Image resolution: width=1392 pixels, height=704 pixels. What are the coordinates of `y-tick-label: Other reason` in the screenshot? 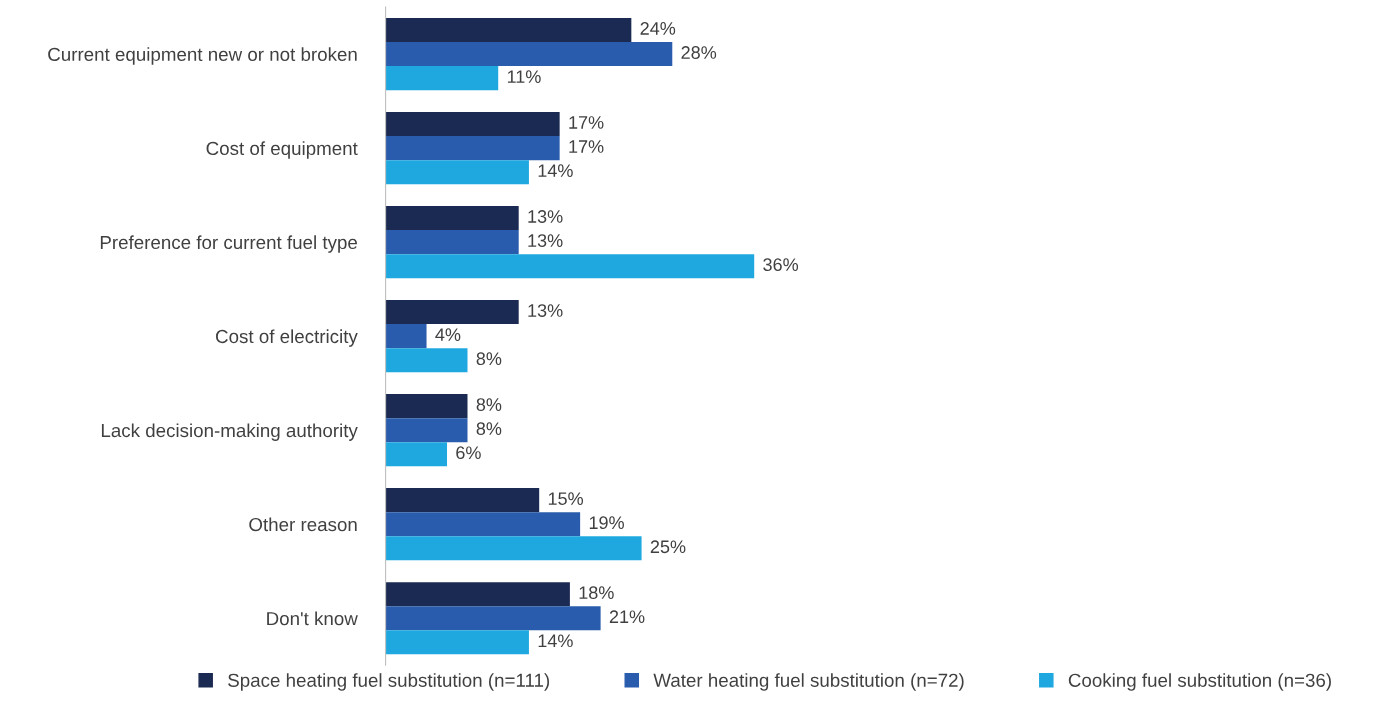 It's located at (303, 524).